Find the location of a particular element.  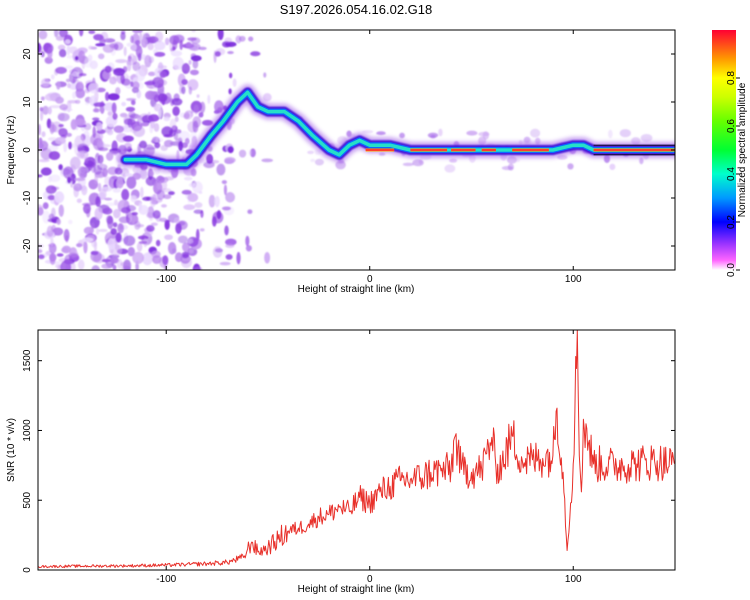

spectrogram-ytick-label: 10 is located at coordinates (27, 102).